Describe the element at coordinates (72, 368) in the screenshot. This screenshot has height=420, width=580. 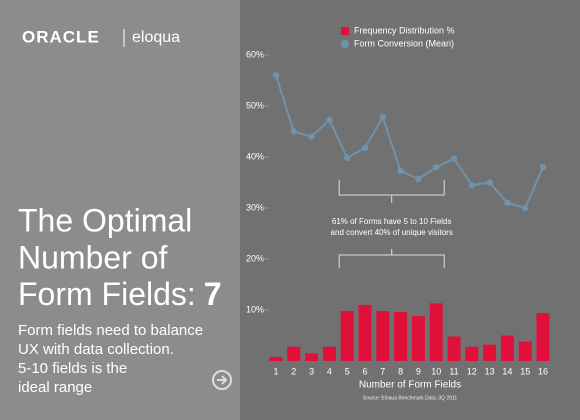
I see `description-line: 5-10 fields is the` at that location.